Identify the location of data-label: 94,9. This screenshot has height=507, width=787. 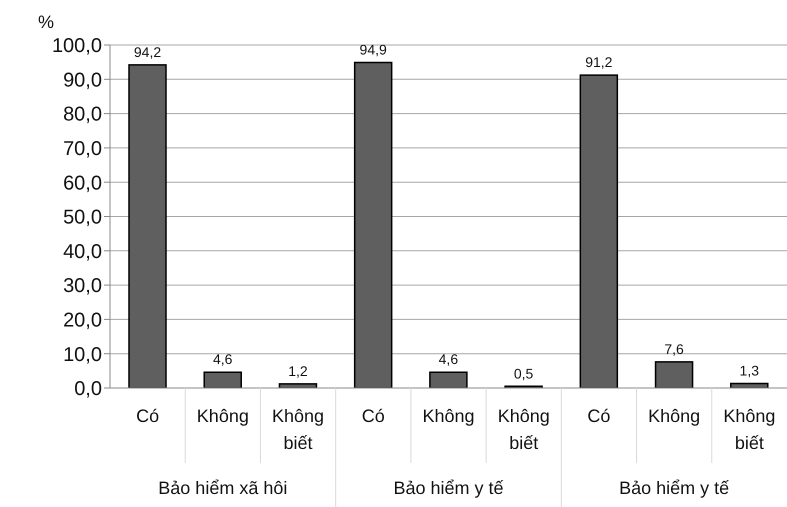
(374, 49).